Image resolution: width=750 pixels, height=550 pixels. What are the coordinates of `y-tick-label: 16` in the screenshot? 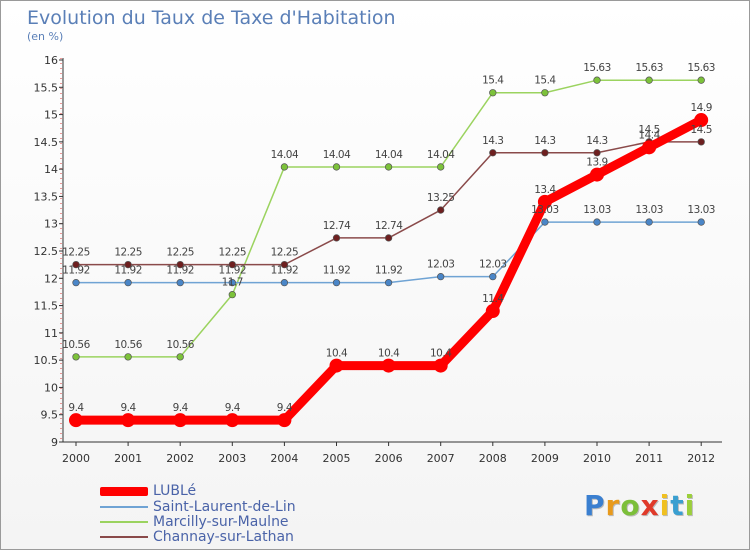 It's located at (51, 60).